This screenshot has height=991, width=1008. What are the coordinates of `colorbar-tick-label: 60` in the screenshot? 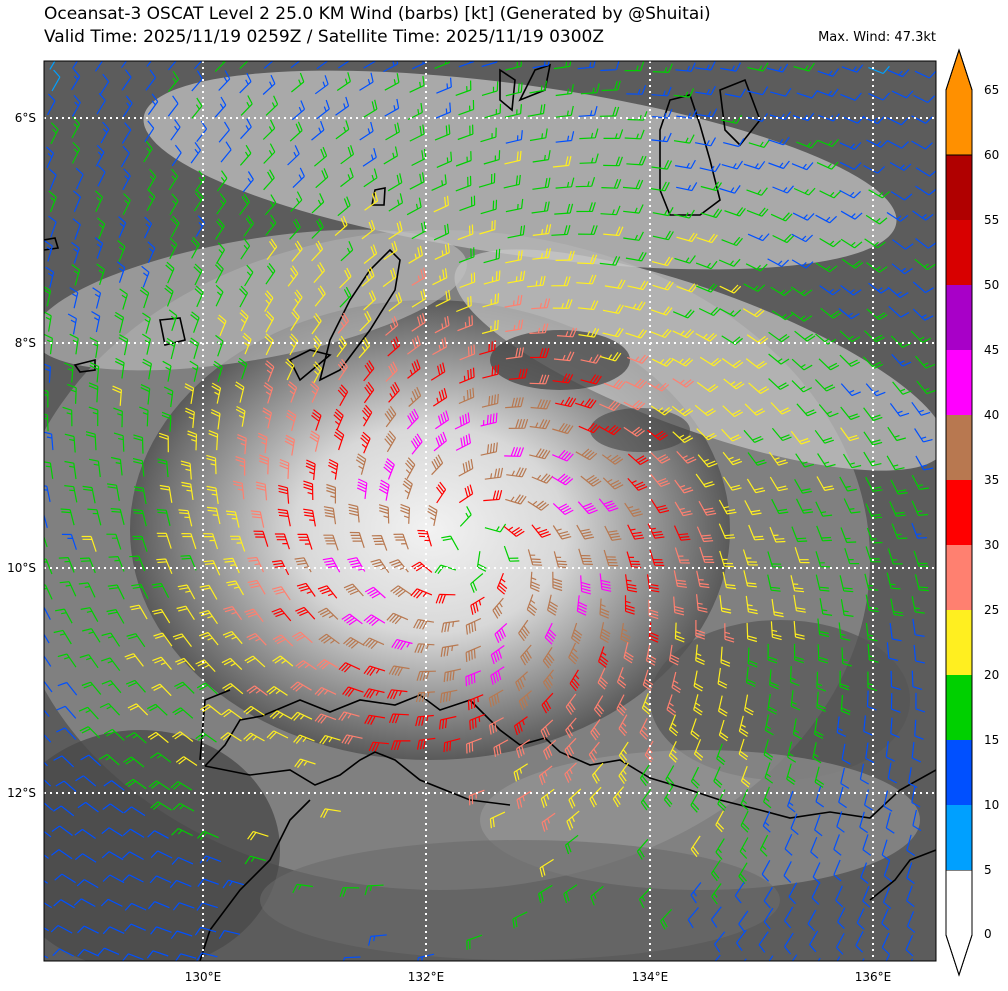 It's located at (991, 155).